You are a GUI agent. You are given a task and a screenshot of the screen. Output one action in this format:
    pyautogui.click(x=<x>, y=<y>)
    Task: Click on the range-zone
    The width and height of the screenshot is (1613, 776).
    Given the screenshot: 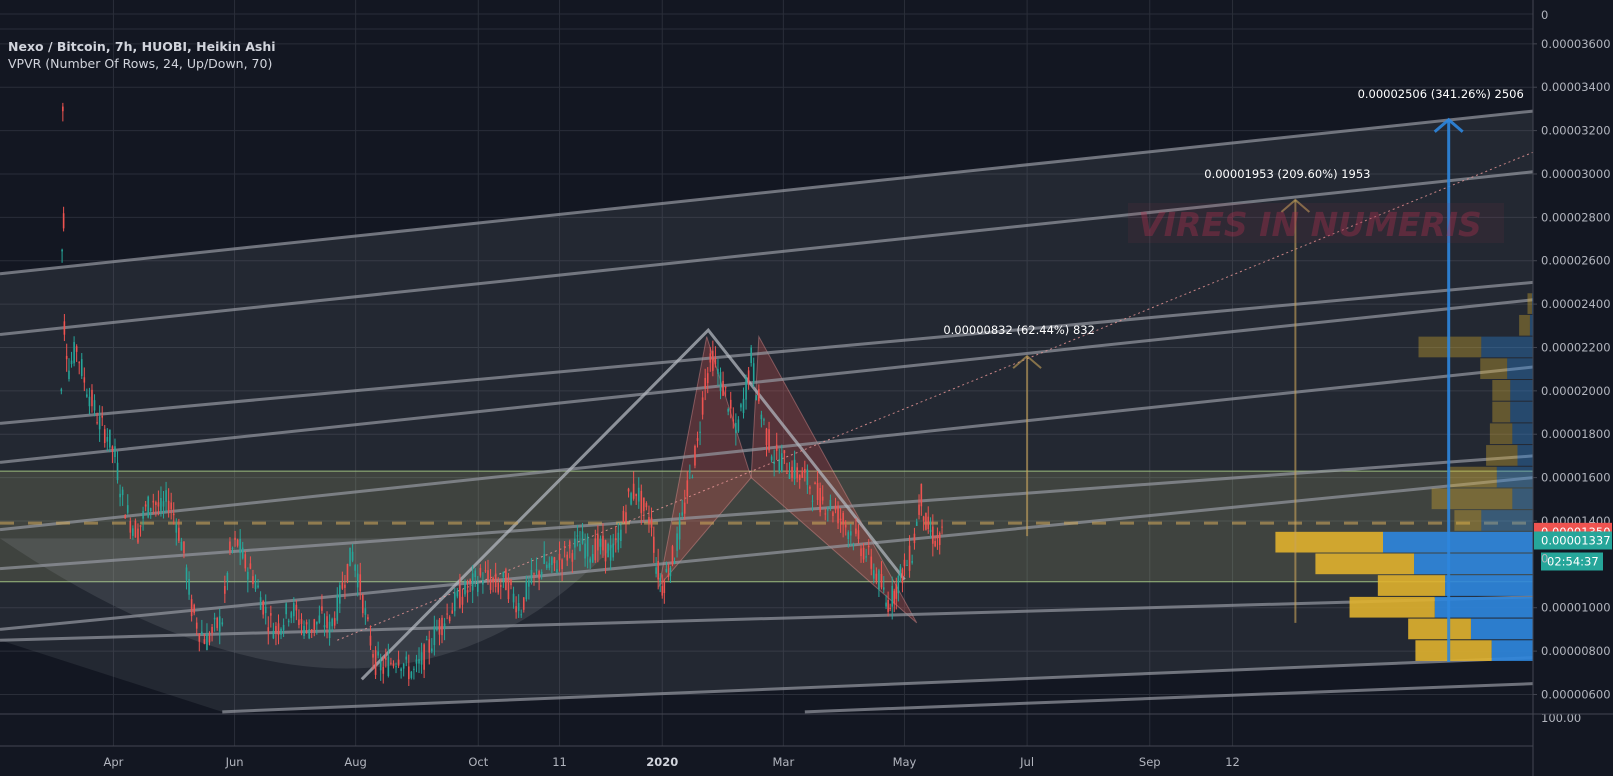 What is the action you would take?
    pyautogui.click(x=766, y=526)
    